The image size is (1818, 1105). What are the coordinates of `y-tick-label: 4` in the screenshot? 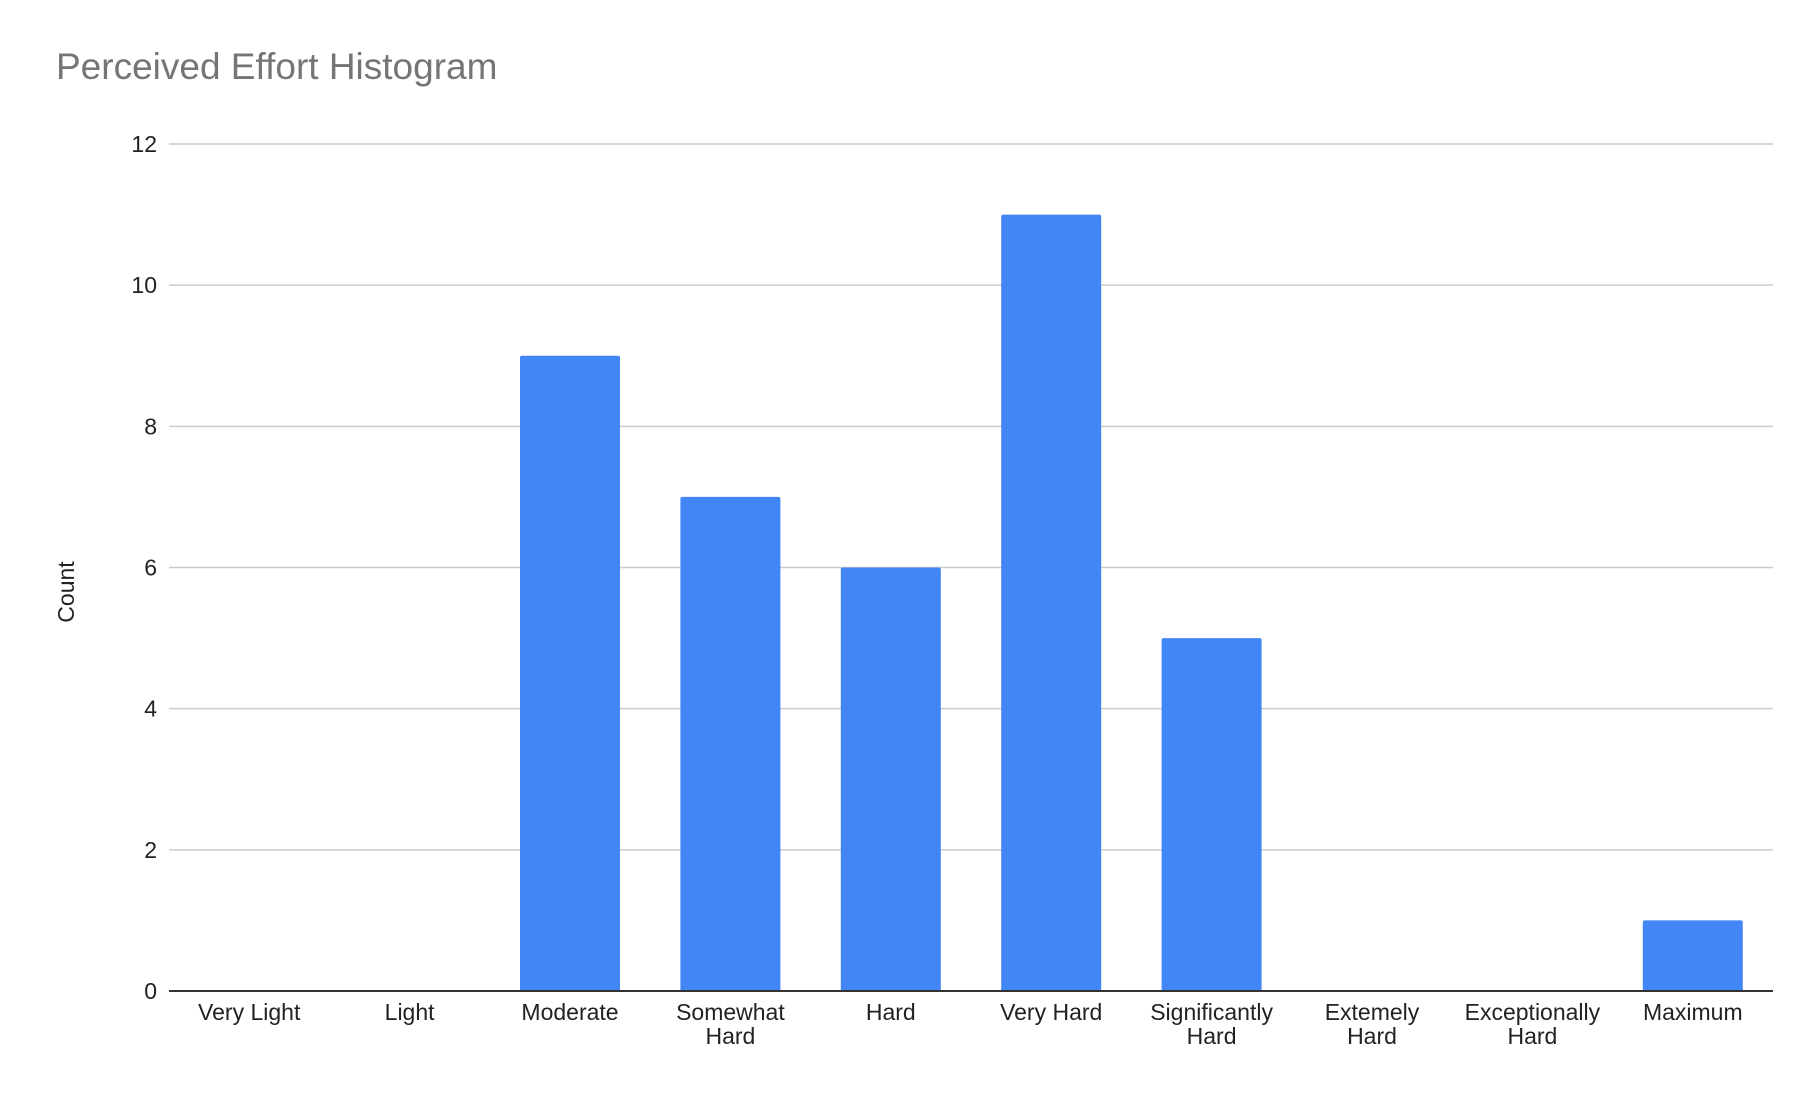 It's located at (150, 709).